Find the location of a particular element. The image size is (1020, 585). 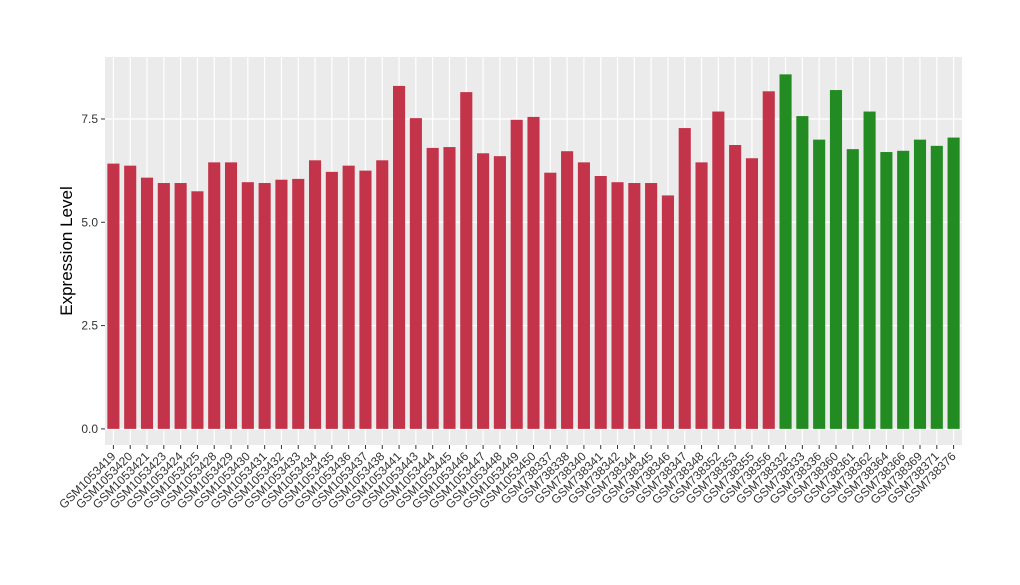

y-tick-label: 2.5 is located at coordinates (89, 326).